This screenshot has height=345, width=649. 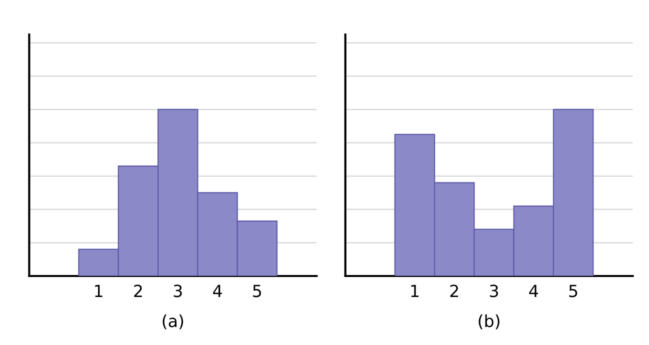 What do you see at coordinates (173, 322) in the screenshot?
I see `x-axis-title: (a)` at bounding box center [173, 322].